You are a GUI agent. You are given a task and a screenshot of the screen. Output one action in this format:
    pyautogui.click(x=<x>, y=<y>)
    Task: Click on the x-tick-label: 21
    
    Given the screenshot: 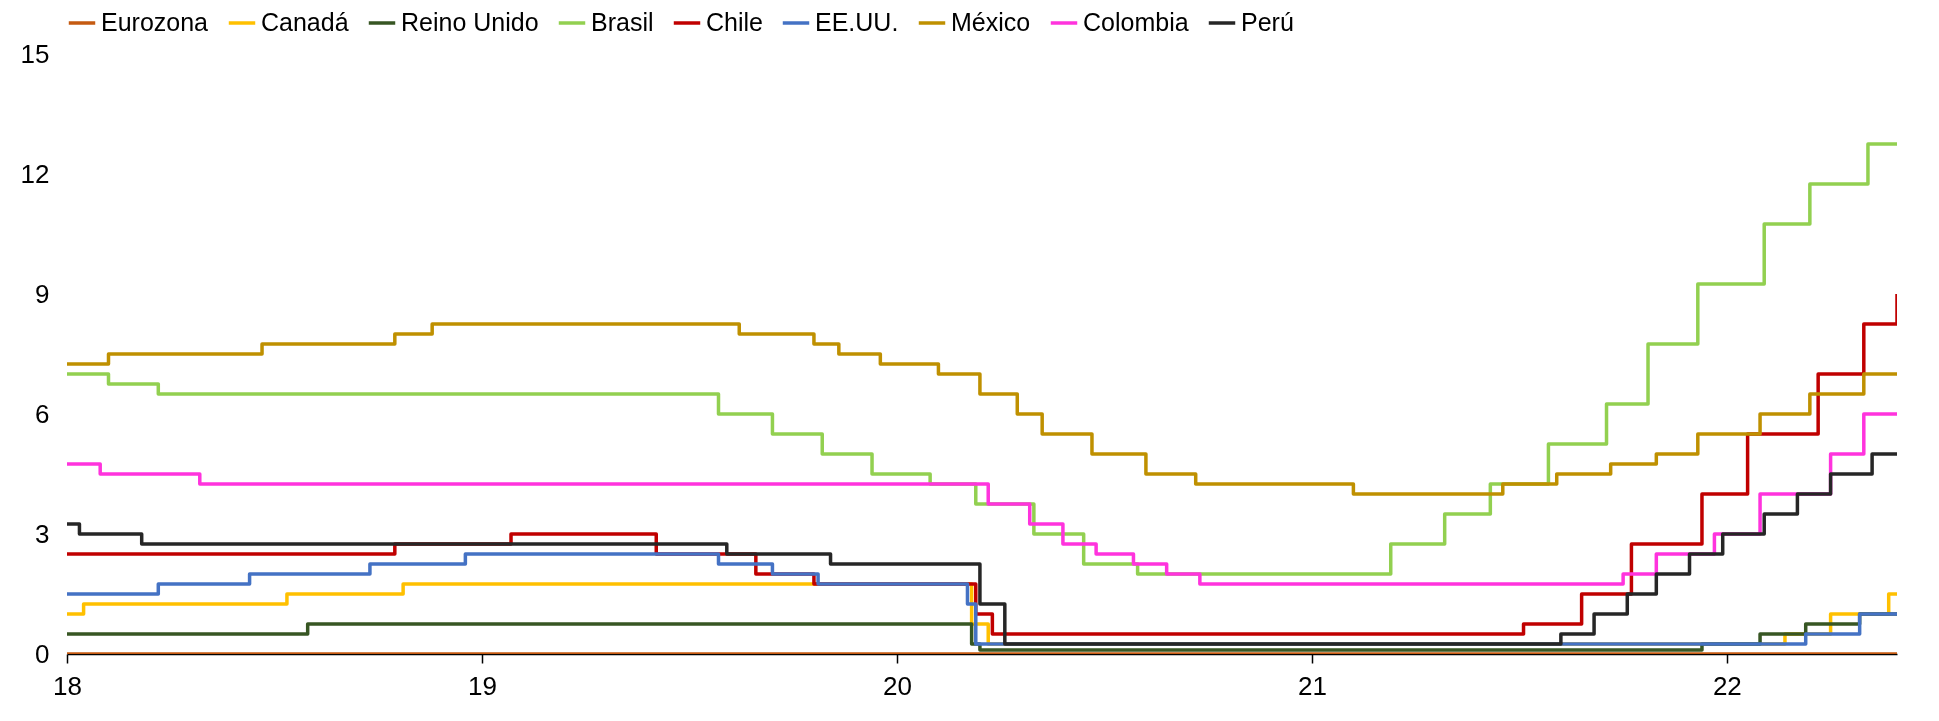 What is the action you would take?
    pyautogui.click(x=1312, y=685)
    